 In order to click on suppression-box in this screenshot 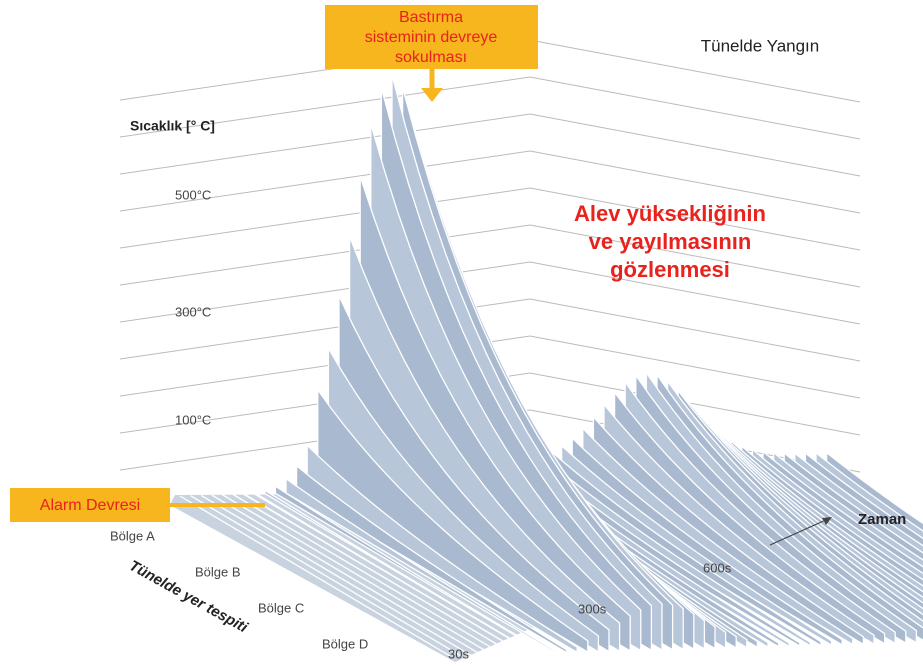, I will do `click(431, 37)`.